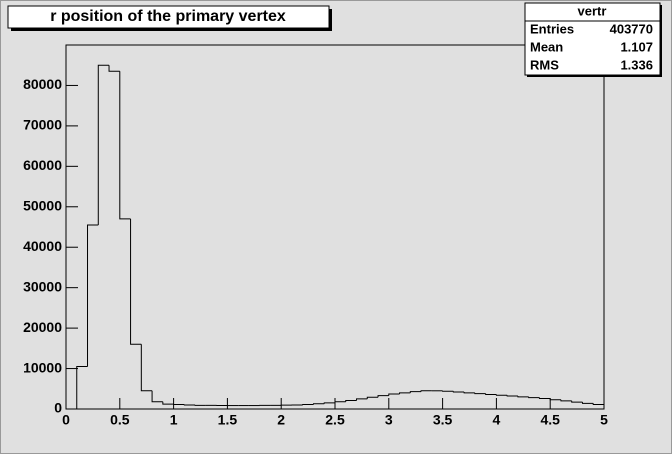 This screenshot has height=454, width=672. I want to click on x-tick-label: 4, so click(497, 420).